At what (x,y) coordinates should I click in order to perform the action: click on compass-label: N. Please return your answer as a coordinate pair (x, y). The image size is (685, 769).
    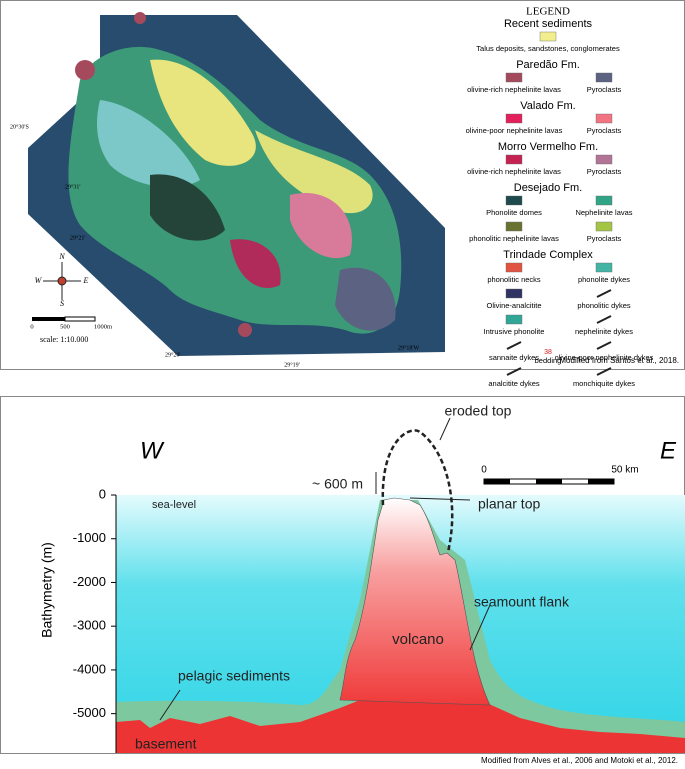
    Looking at the image, I should click on (61, 256).